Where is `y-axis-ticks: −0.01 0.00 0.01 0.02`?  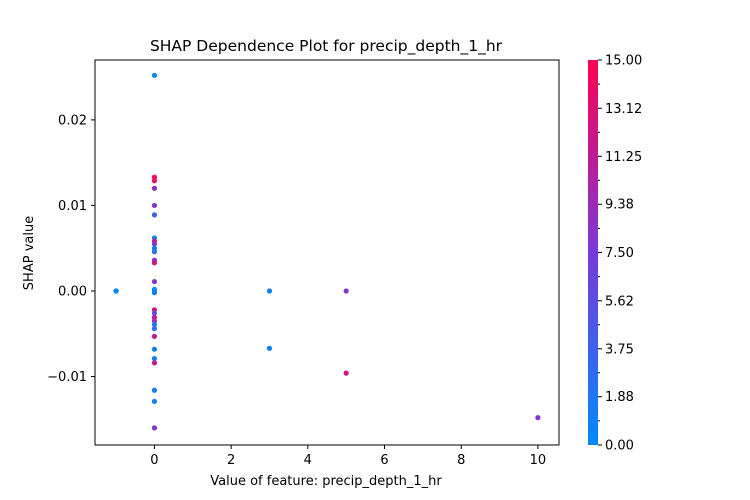
y-axis-ticks: −0.01 0.00 0.01 0.02 is located at coordinates (71, 249).